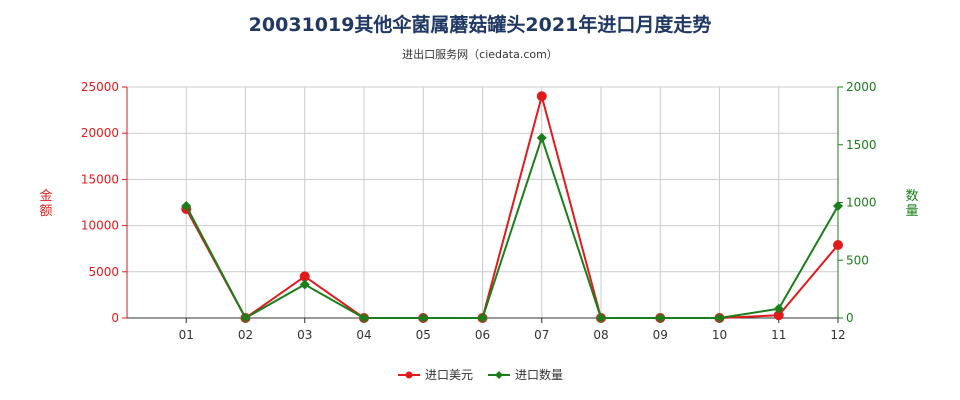 Image resolution: width=960 pixels, height=400 pixels. I want to click on x-tick-label: 01, so click(186, 335).